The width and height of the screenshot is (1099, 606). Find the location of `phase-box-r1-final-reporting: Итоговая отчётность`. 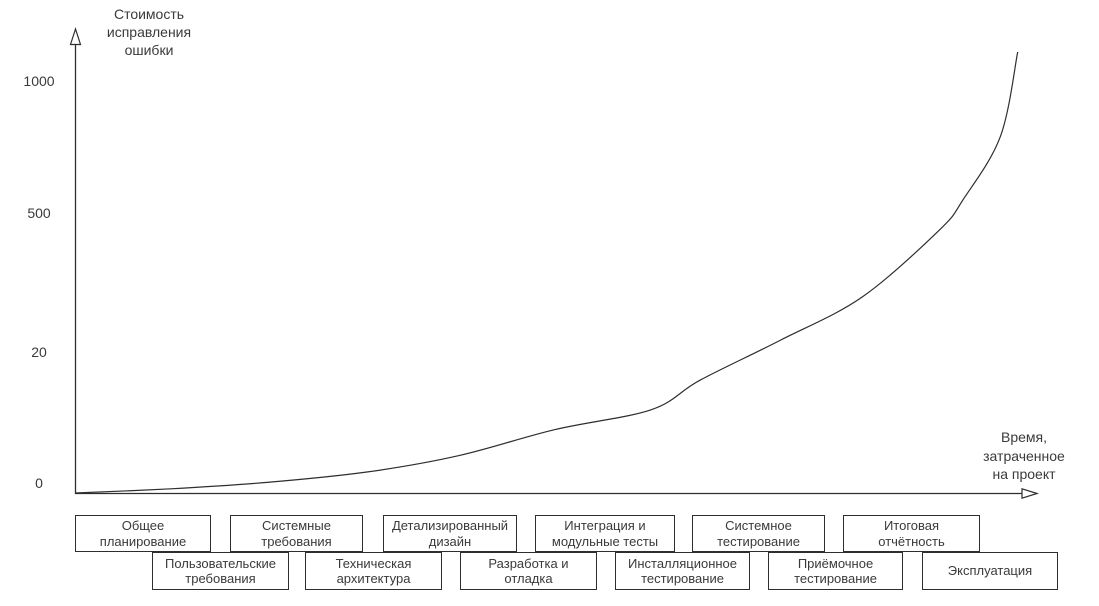

phase-box-r1-final-reporting: Итоговая отчётность is located at coordinates (911, 533).